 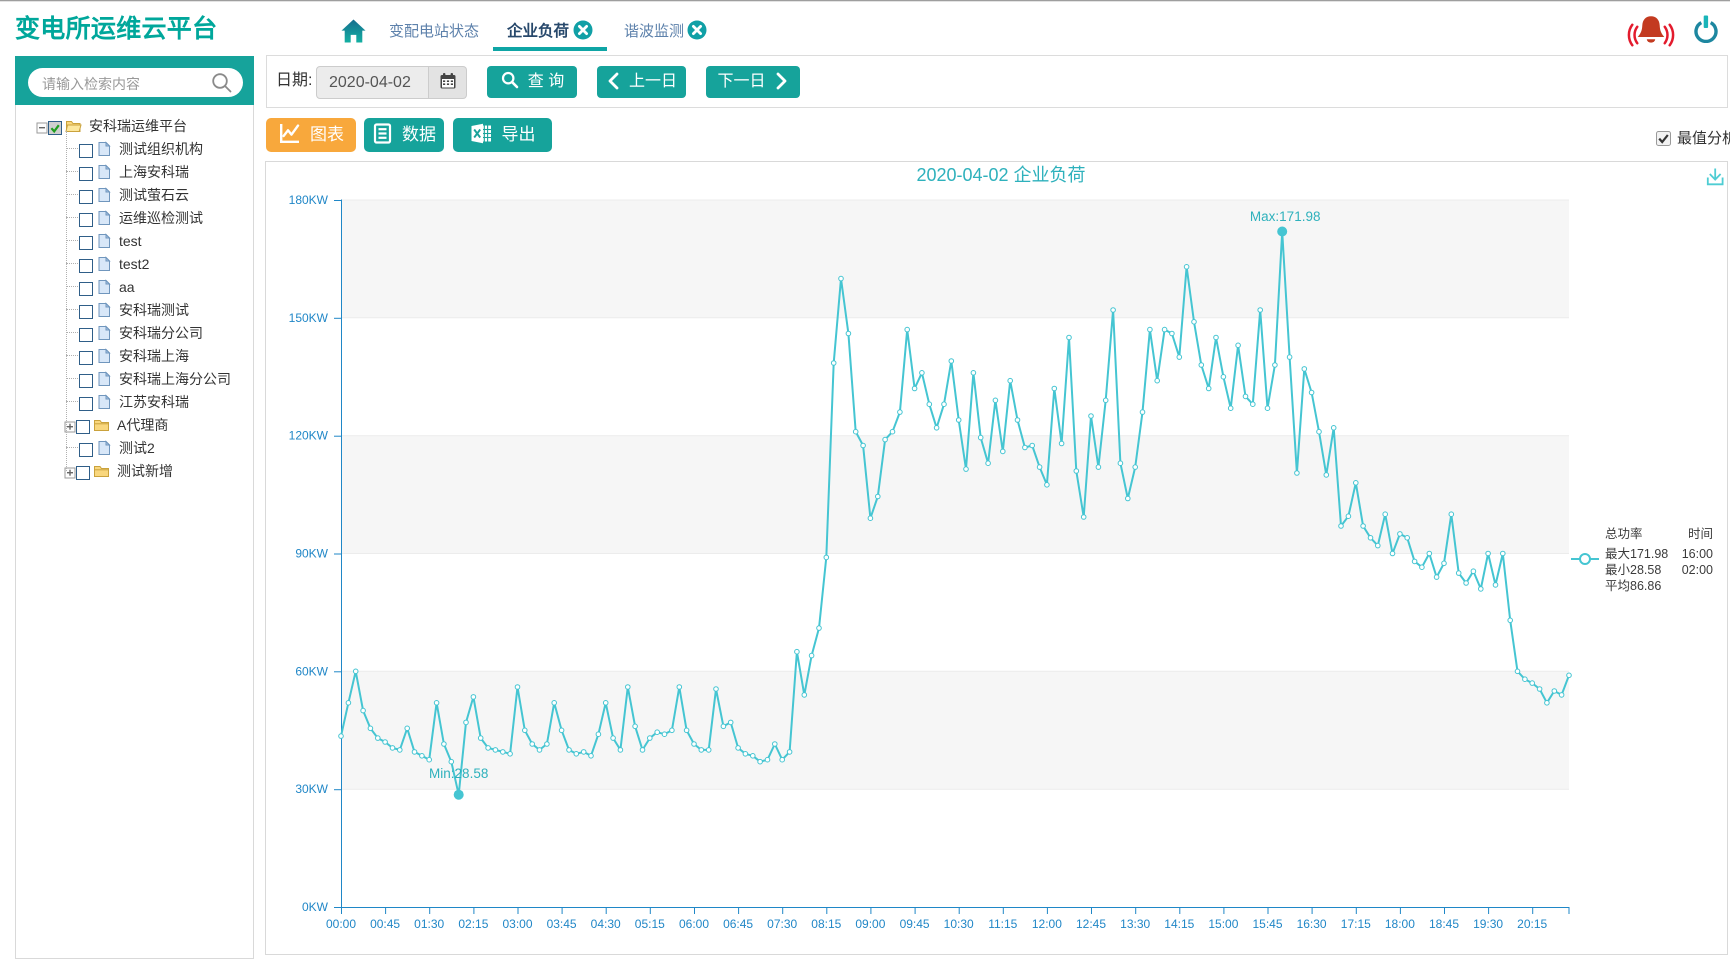 I want to click on svg-text: 06:45, so click(x=738, y=924).